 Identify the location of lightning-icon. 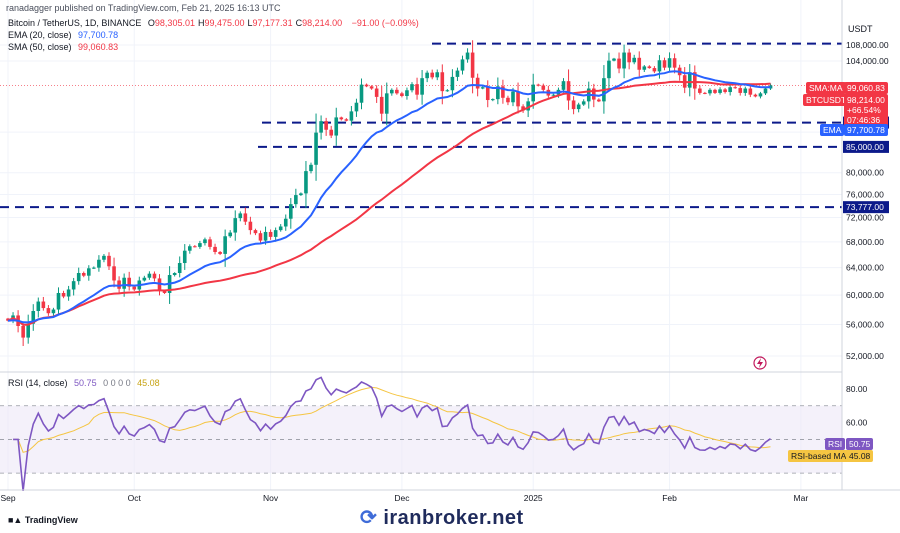
(760, 363).